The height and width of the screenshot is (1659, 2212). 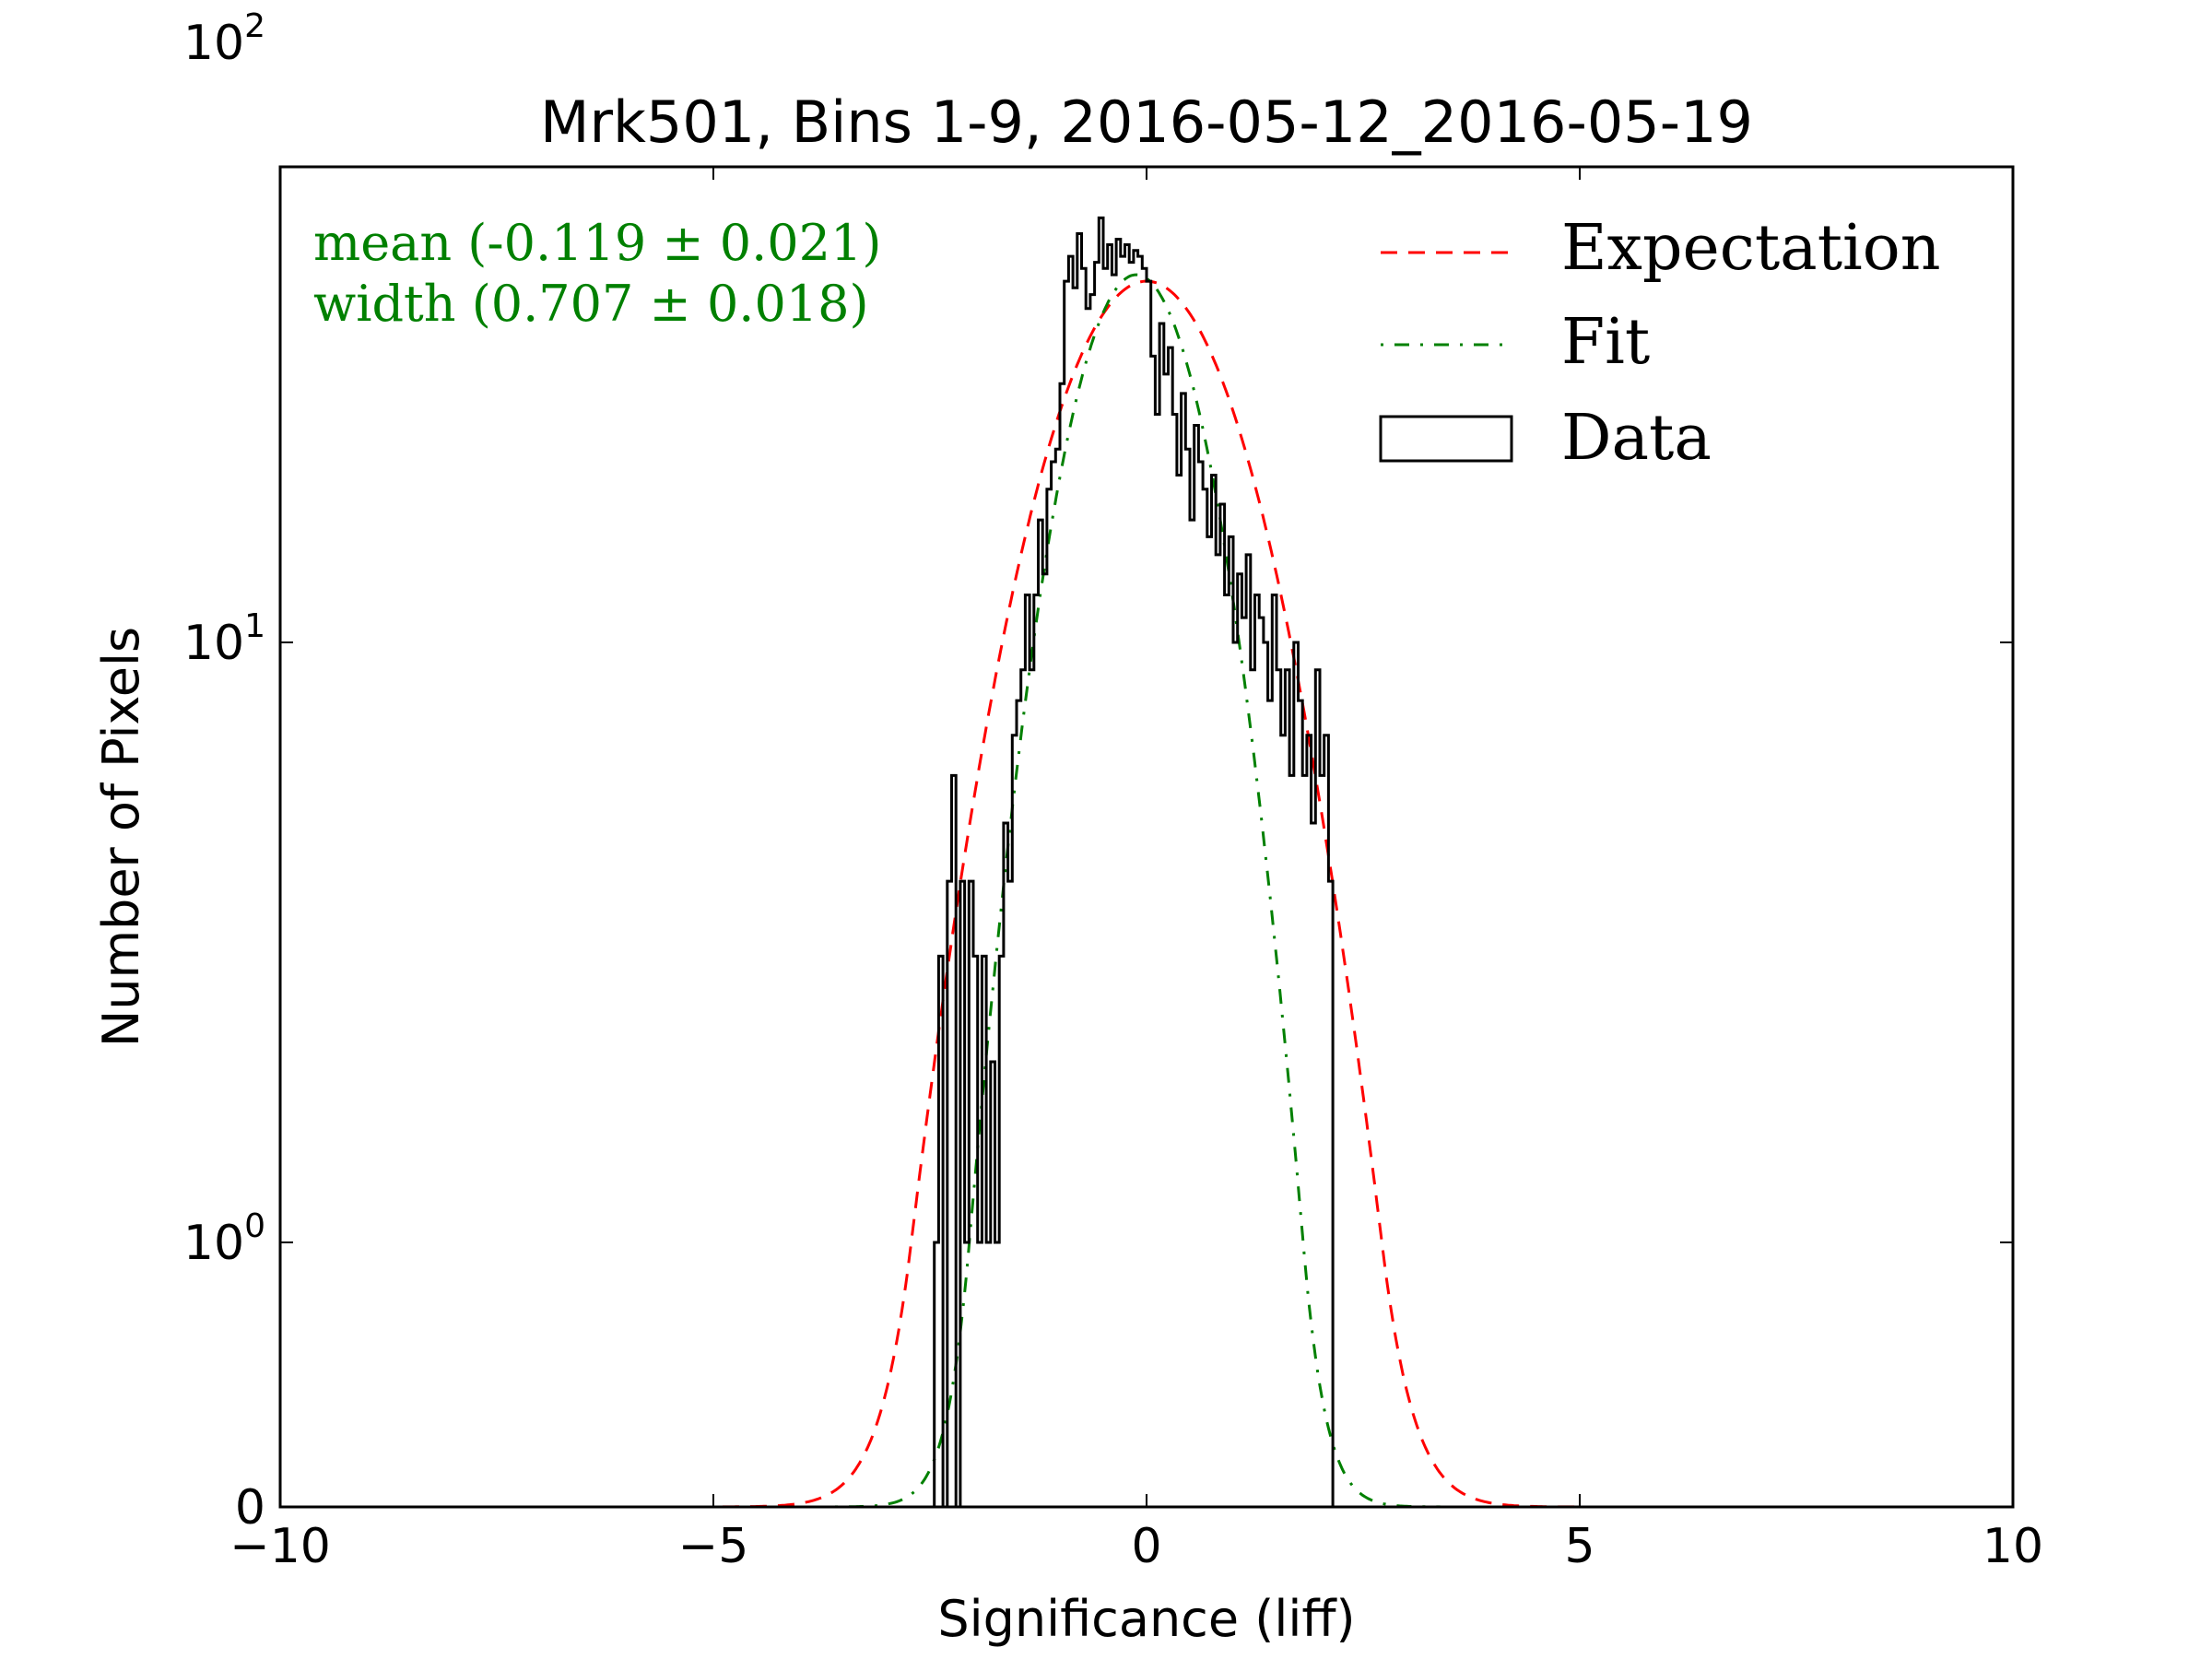 I want to click on chart-title: Mrk501, Bins 1-9, 2016-05-12_2016-05-19, so click(x=1146, y=122).